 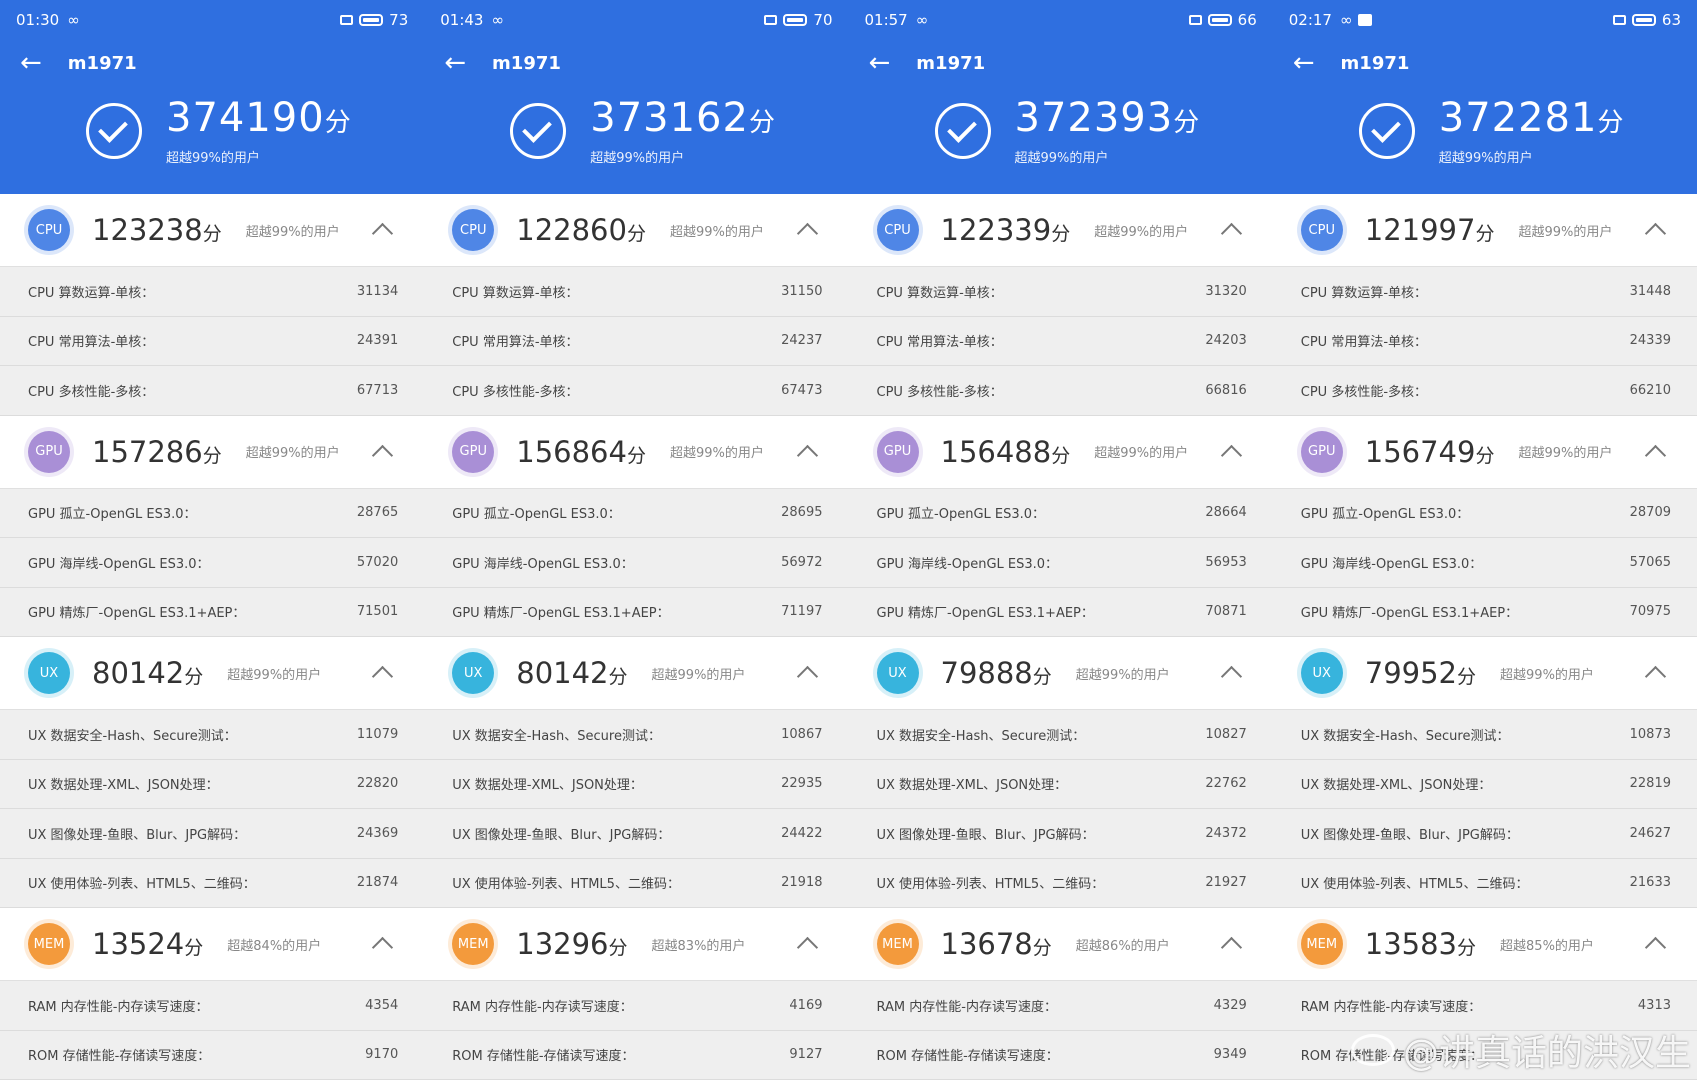 What do you see at coordinates (1420, 673) in the screenshot?
I see `section-score: 79952分` at bounding box center [1420, 673].